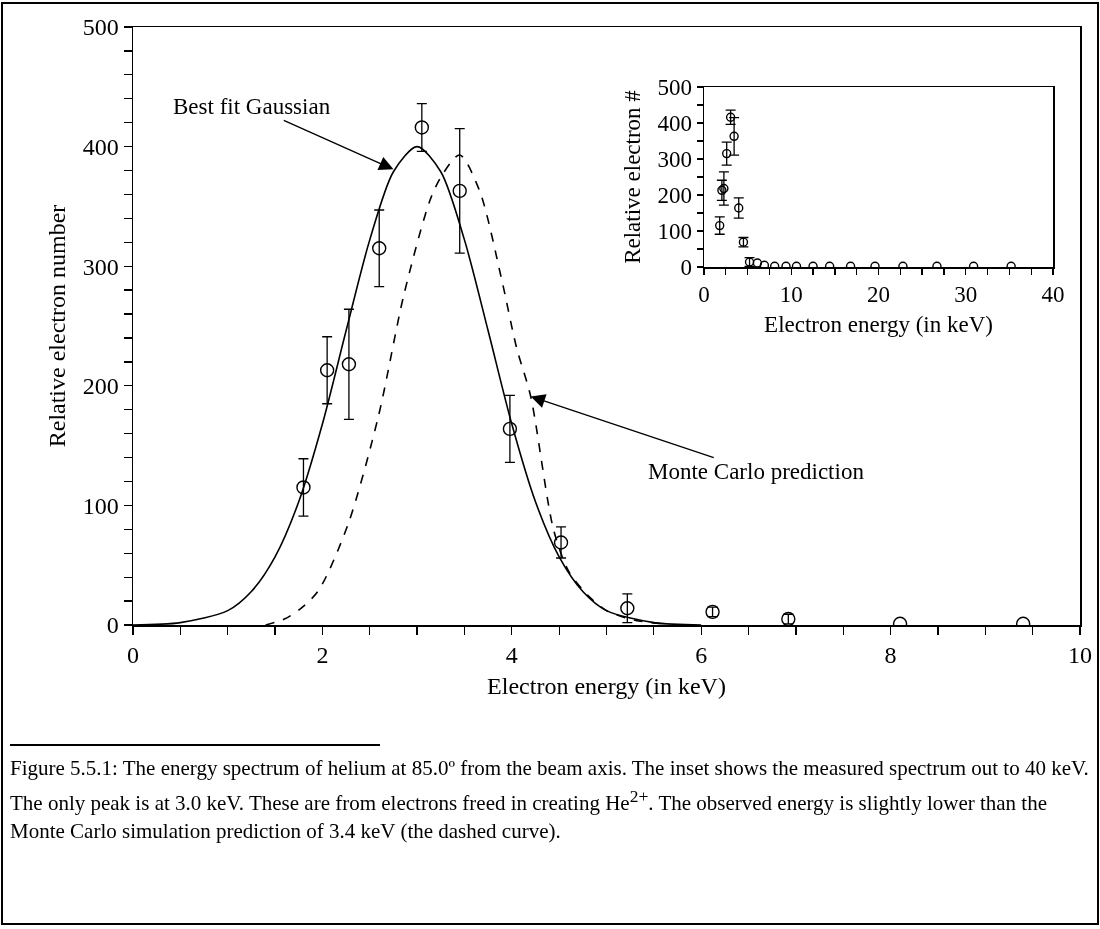  Describe the element at coordinates (966, 295) in the screenshot. I see `x-tick-label: 30` at that location.